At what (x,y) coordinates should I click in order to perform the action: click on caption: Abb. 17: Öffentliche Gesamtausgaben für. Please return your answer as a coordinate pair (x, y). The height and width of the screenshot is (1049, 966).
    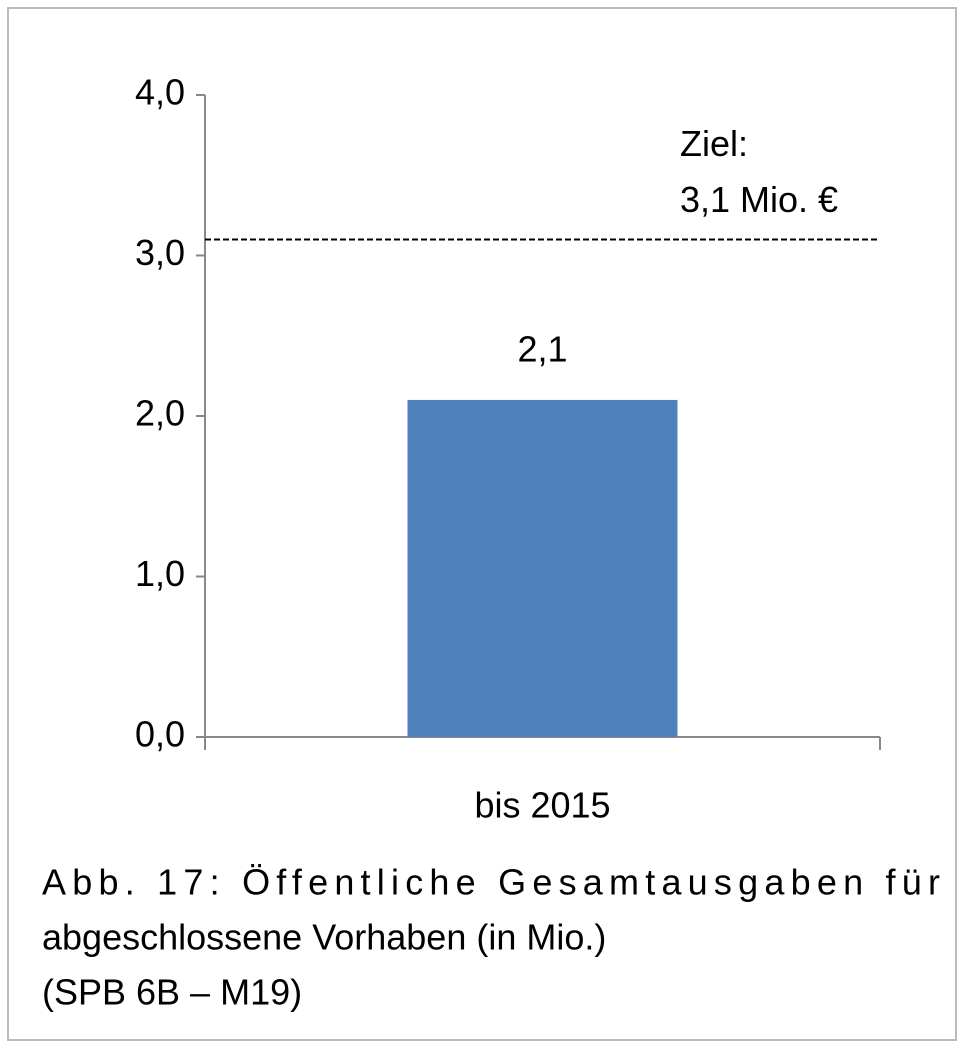
    Looking at the image, I should click on (491, 882).